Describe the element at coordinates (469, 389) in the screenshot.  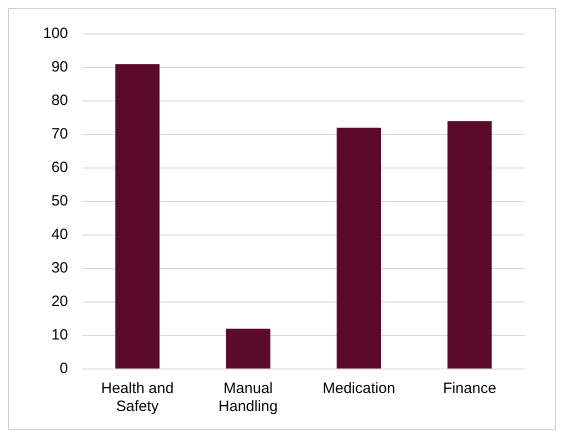
I see `x-tick-label: Finance` at that location.